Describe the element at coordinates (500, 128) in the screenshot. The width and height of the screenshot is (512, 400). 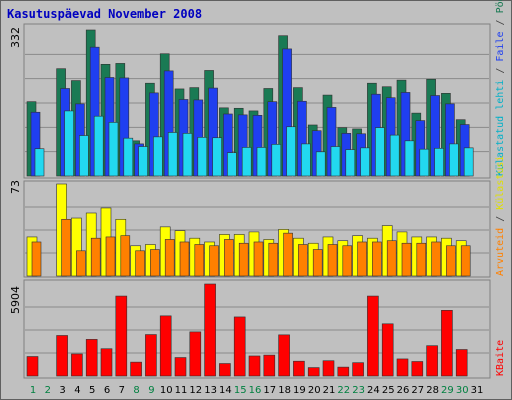
I see `legend-kulastatud-lehti: Külastatud lehti` at that location.